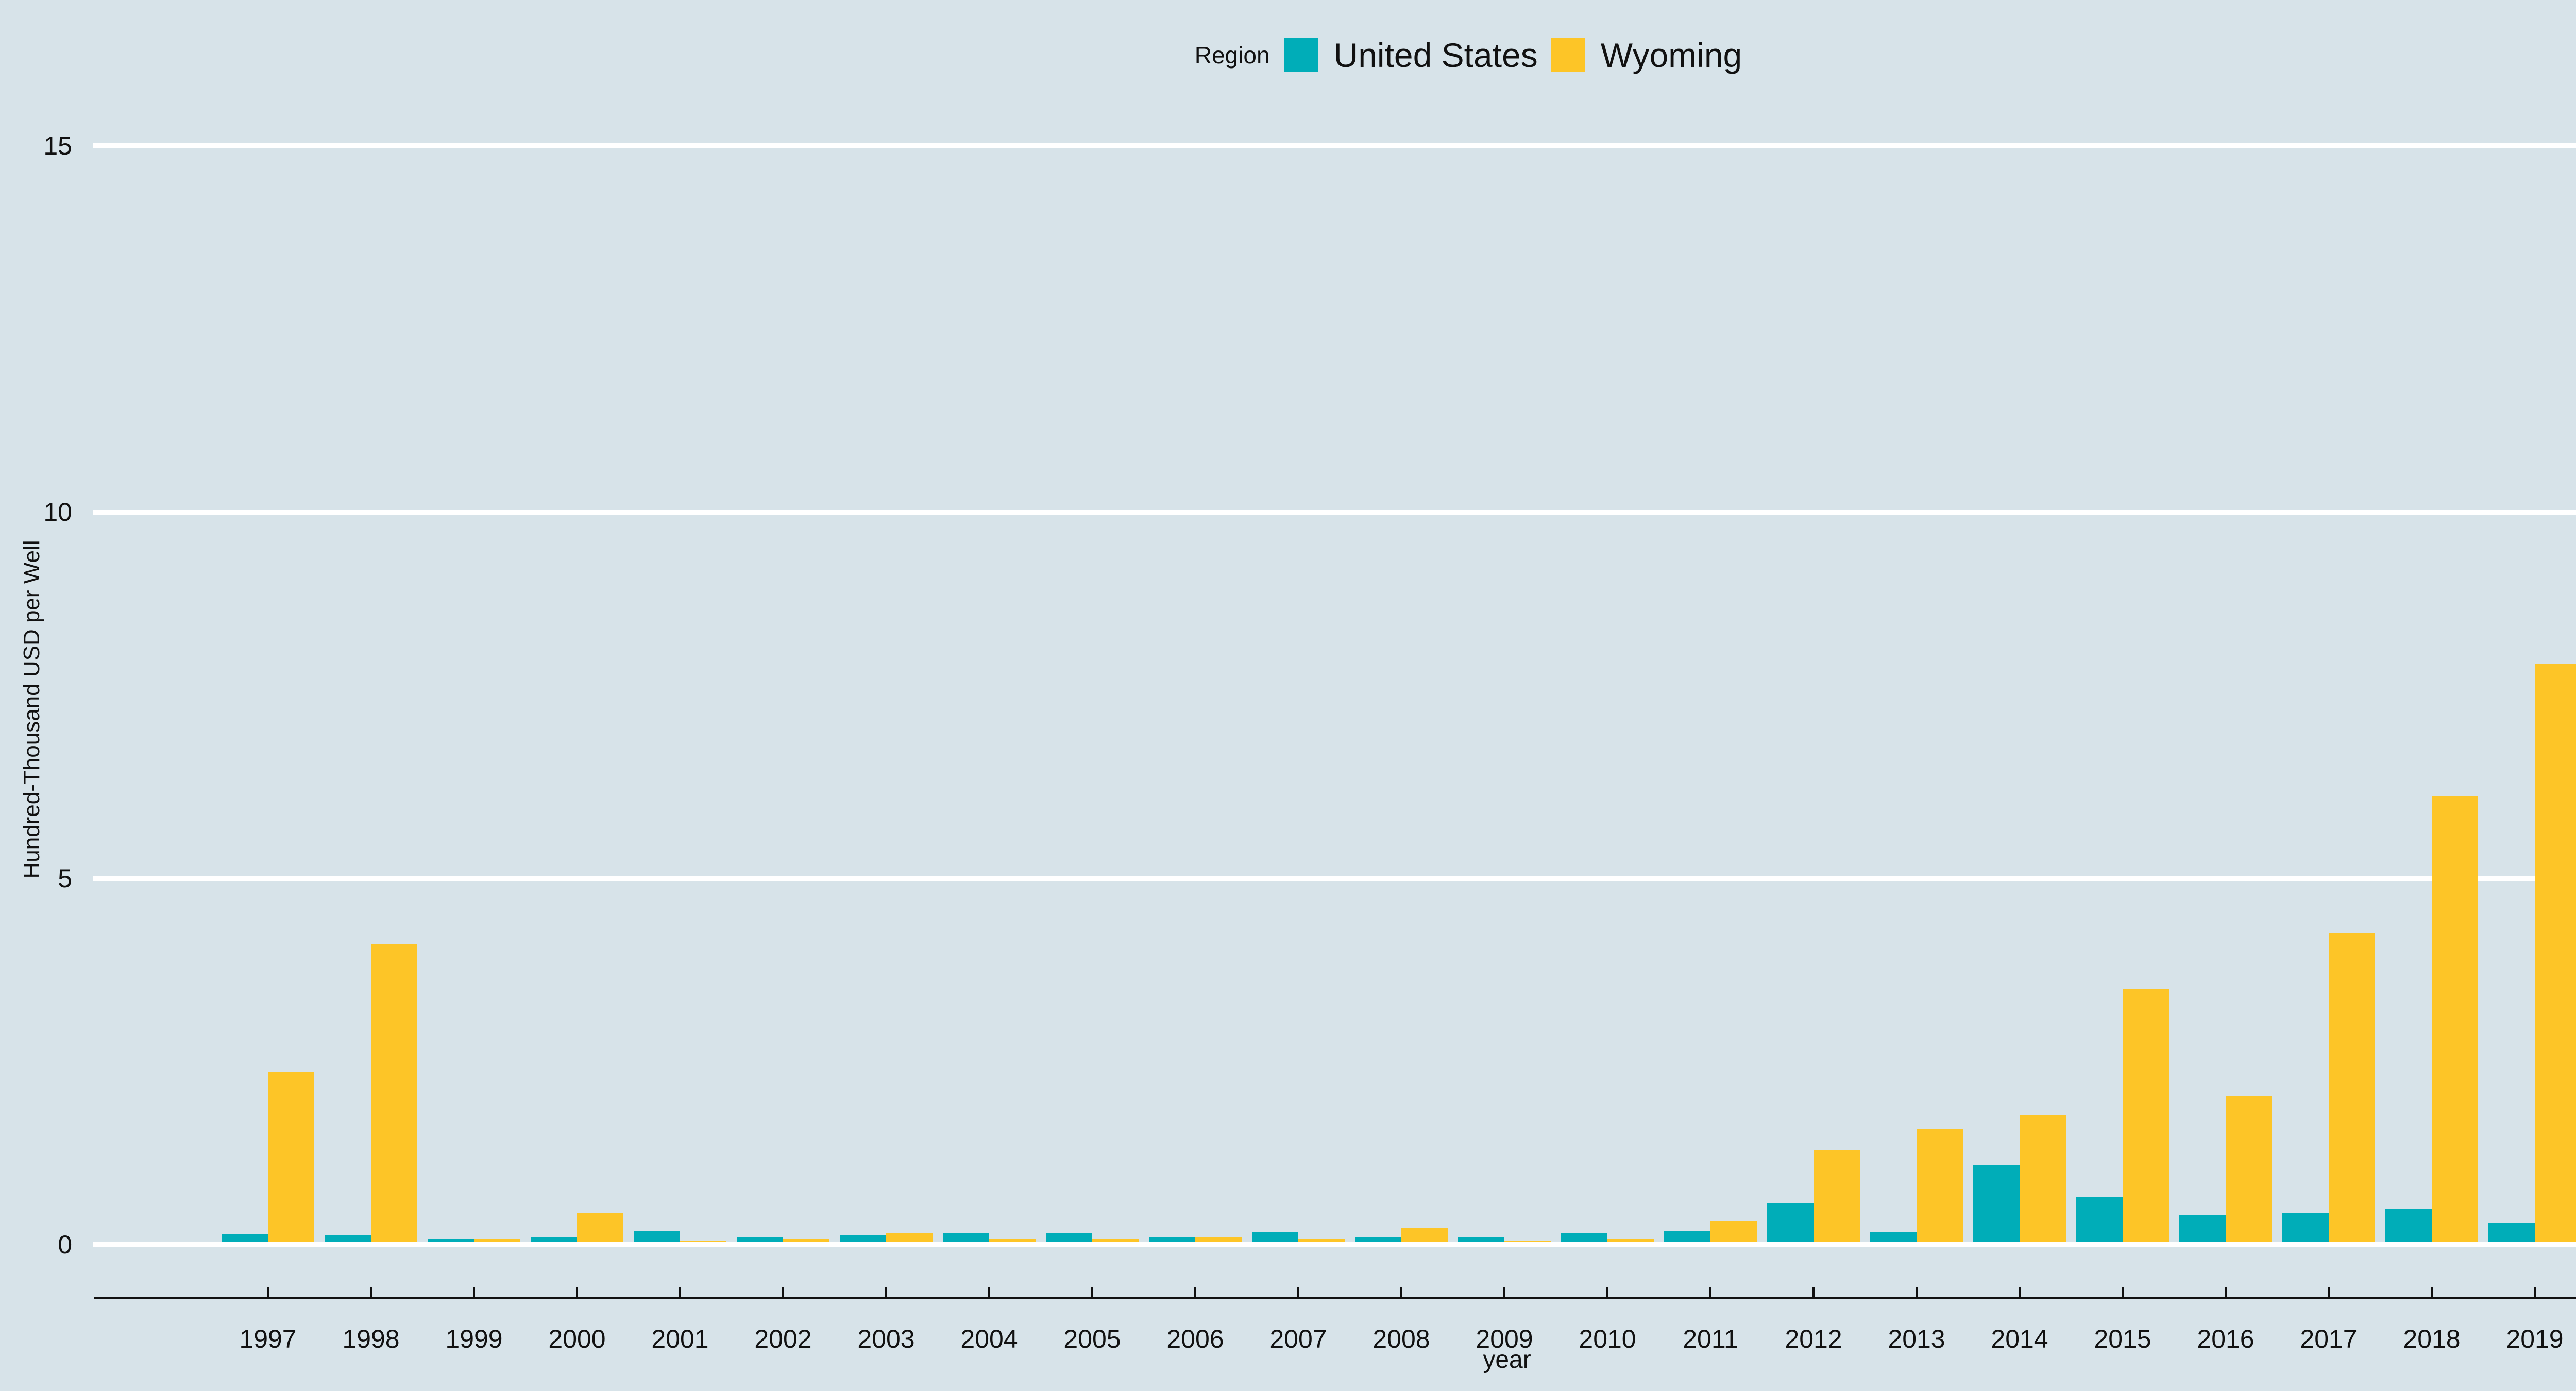 The image size is (2576, 1391). What do you see at coordinates (497, 1240) in the screenshot?
I see `bar-wyoming-1999` at bounding box center [497, 1240].